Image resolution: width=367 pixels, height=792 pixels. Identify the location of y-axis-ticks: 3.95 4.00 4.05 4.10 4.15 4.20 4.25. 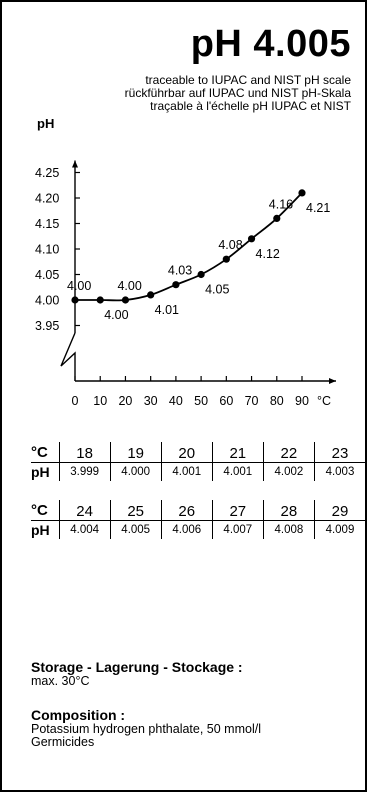
(57, 249).